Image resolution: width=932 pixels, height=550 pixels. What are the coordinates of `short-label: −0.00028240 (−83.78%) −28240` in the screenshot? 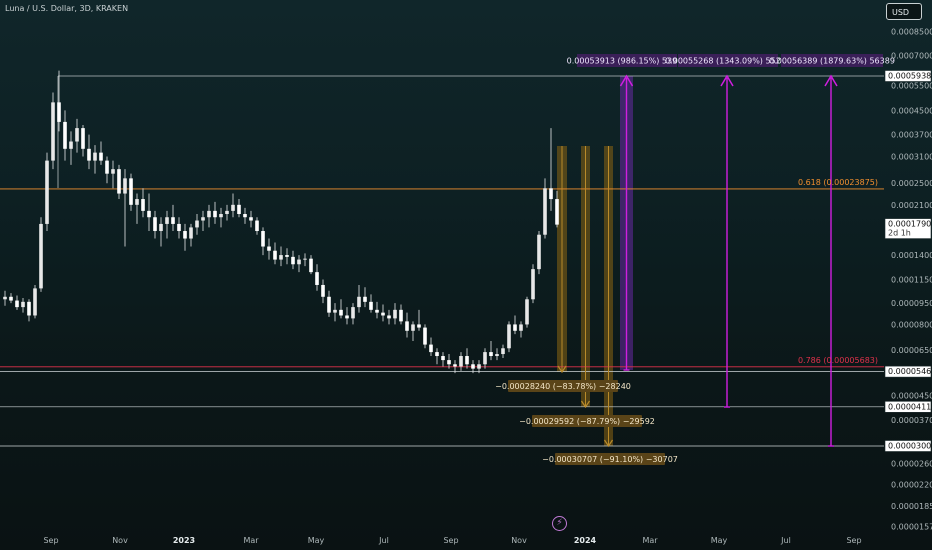 It's located at (563, 386).